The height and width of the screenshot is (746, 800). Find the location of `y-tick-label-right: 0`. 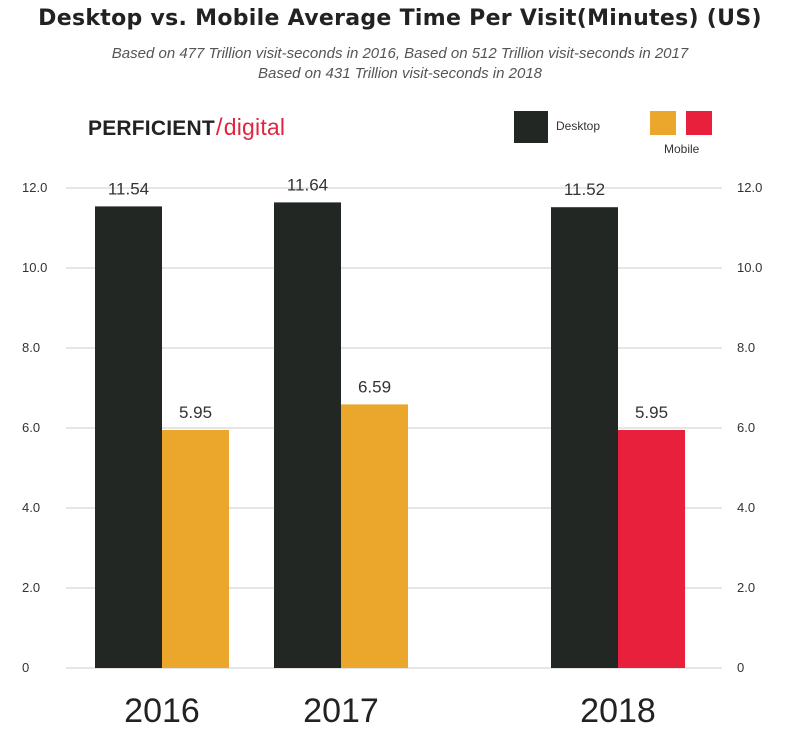

y-tick-label-right: 0 is located at coordinates (740, 667).